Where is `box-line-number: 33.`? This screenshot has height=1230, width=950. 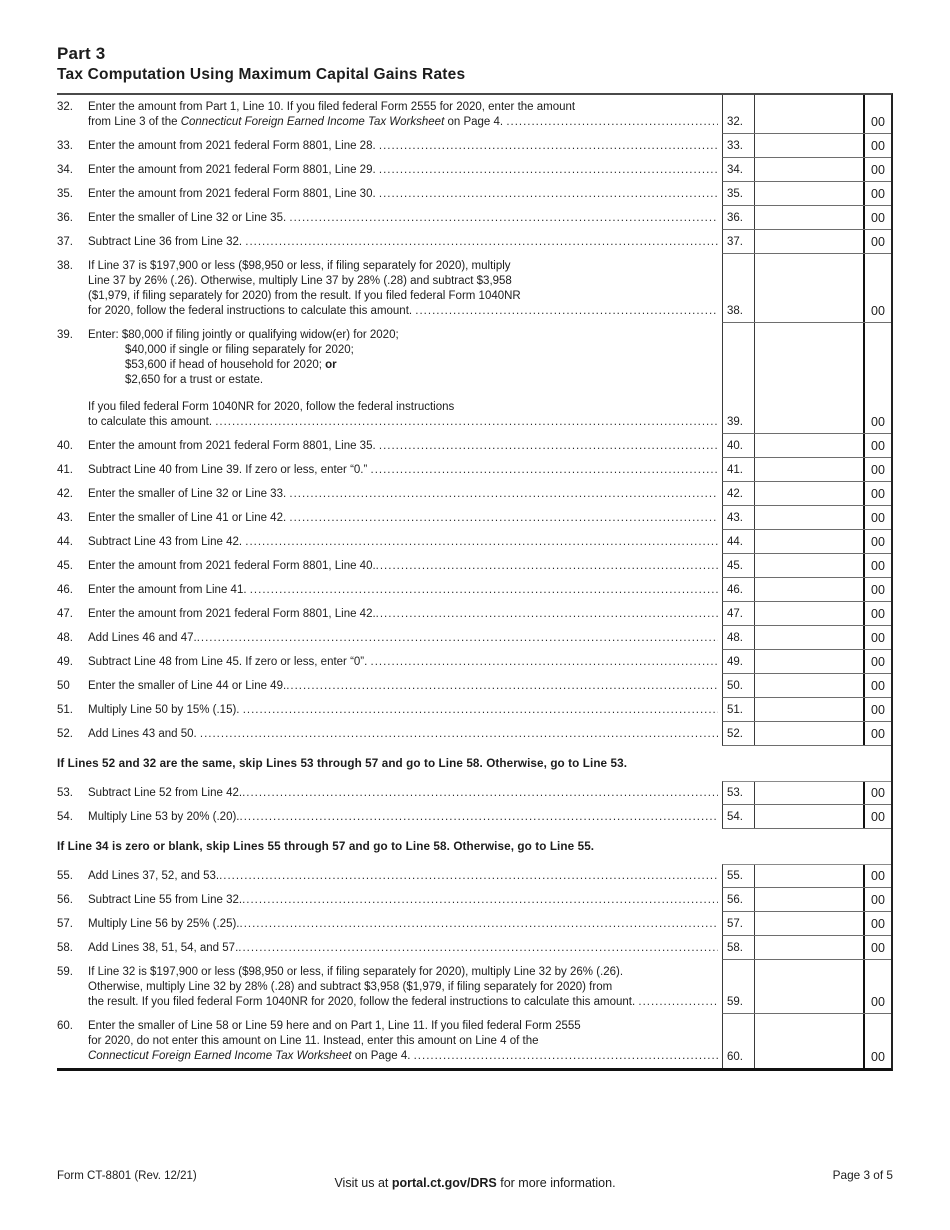
box-line-number: 33. is located at coordinates (739, 145).